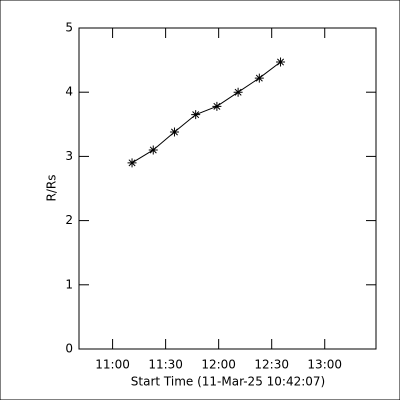  What do you see at coordinates (69, 156) in the screenshot?
I see `y-tick-label: 3` at bounding box center [69, 156].